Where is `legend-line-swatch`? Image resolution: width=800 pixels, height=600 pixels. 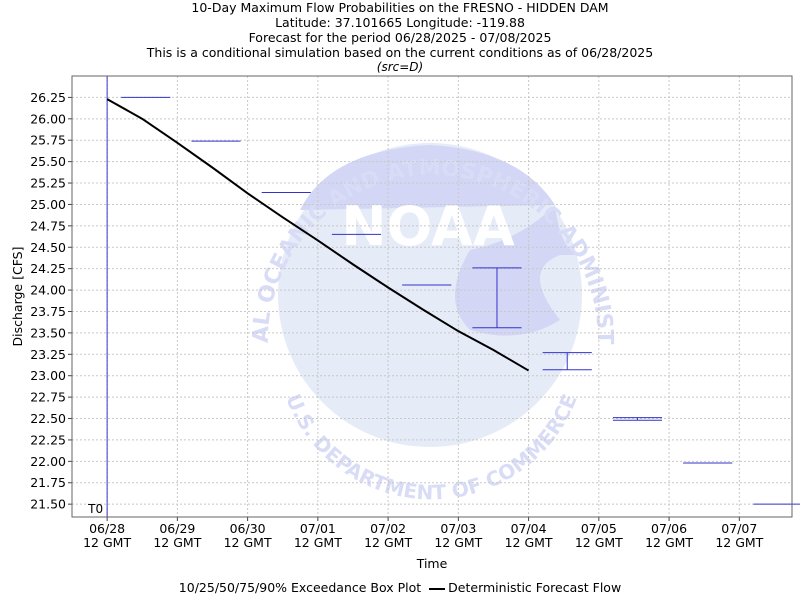 legend-line-swatch is located at coordinates (437, 588).